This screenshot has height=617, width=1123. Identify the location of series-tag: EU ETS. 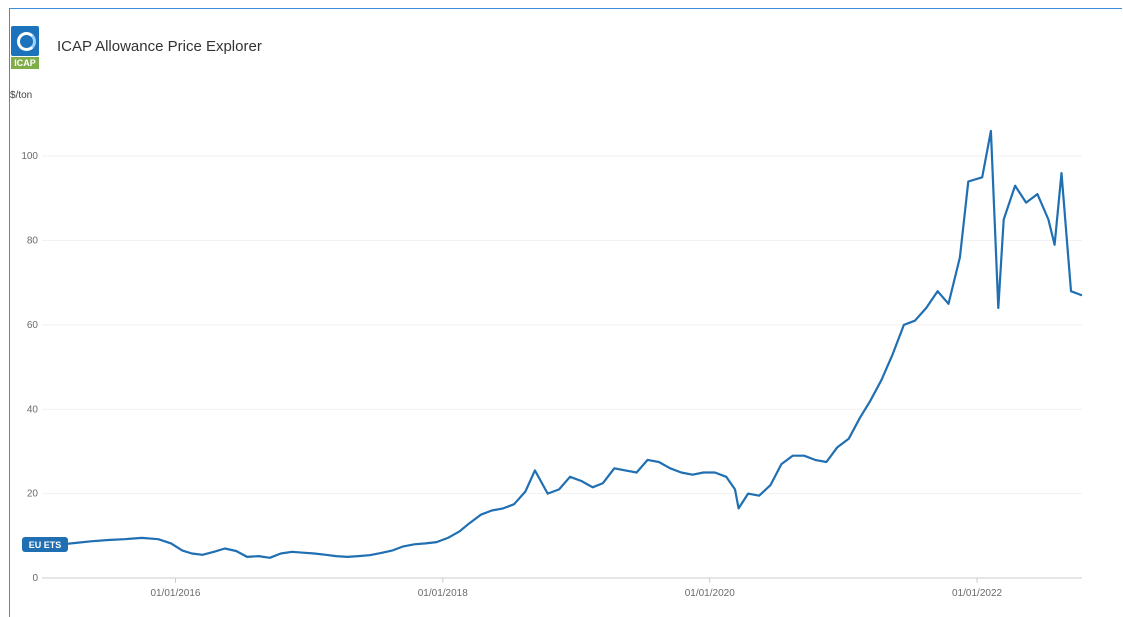
(45, 544).